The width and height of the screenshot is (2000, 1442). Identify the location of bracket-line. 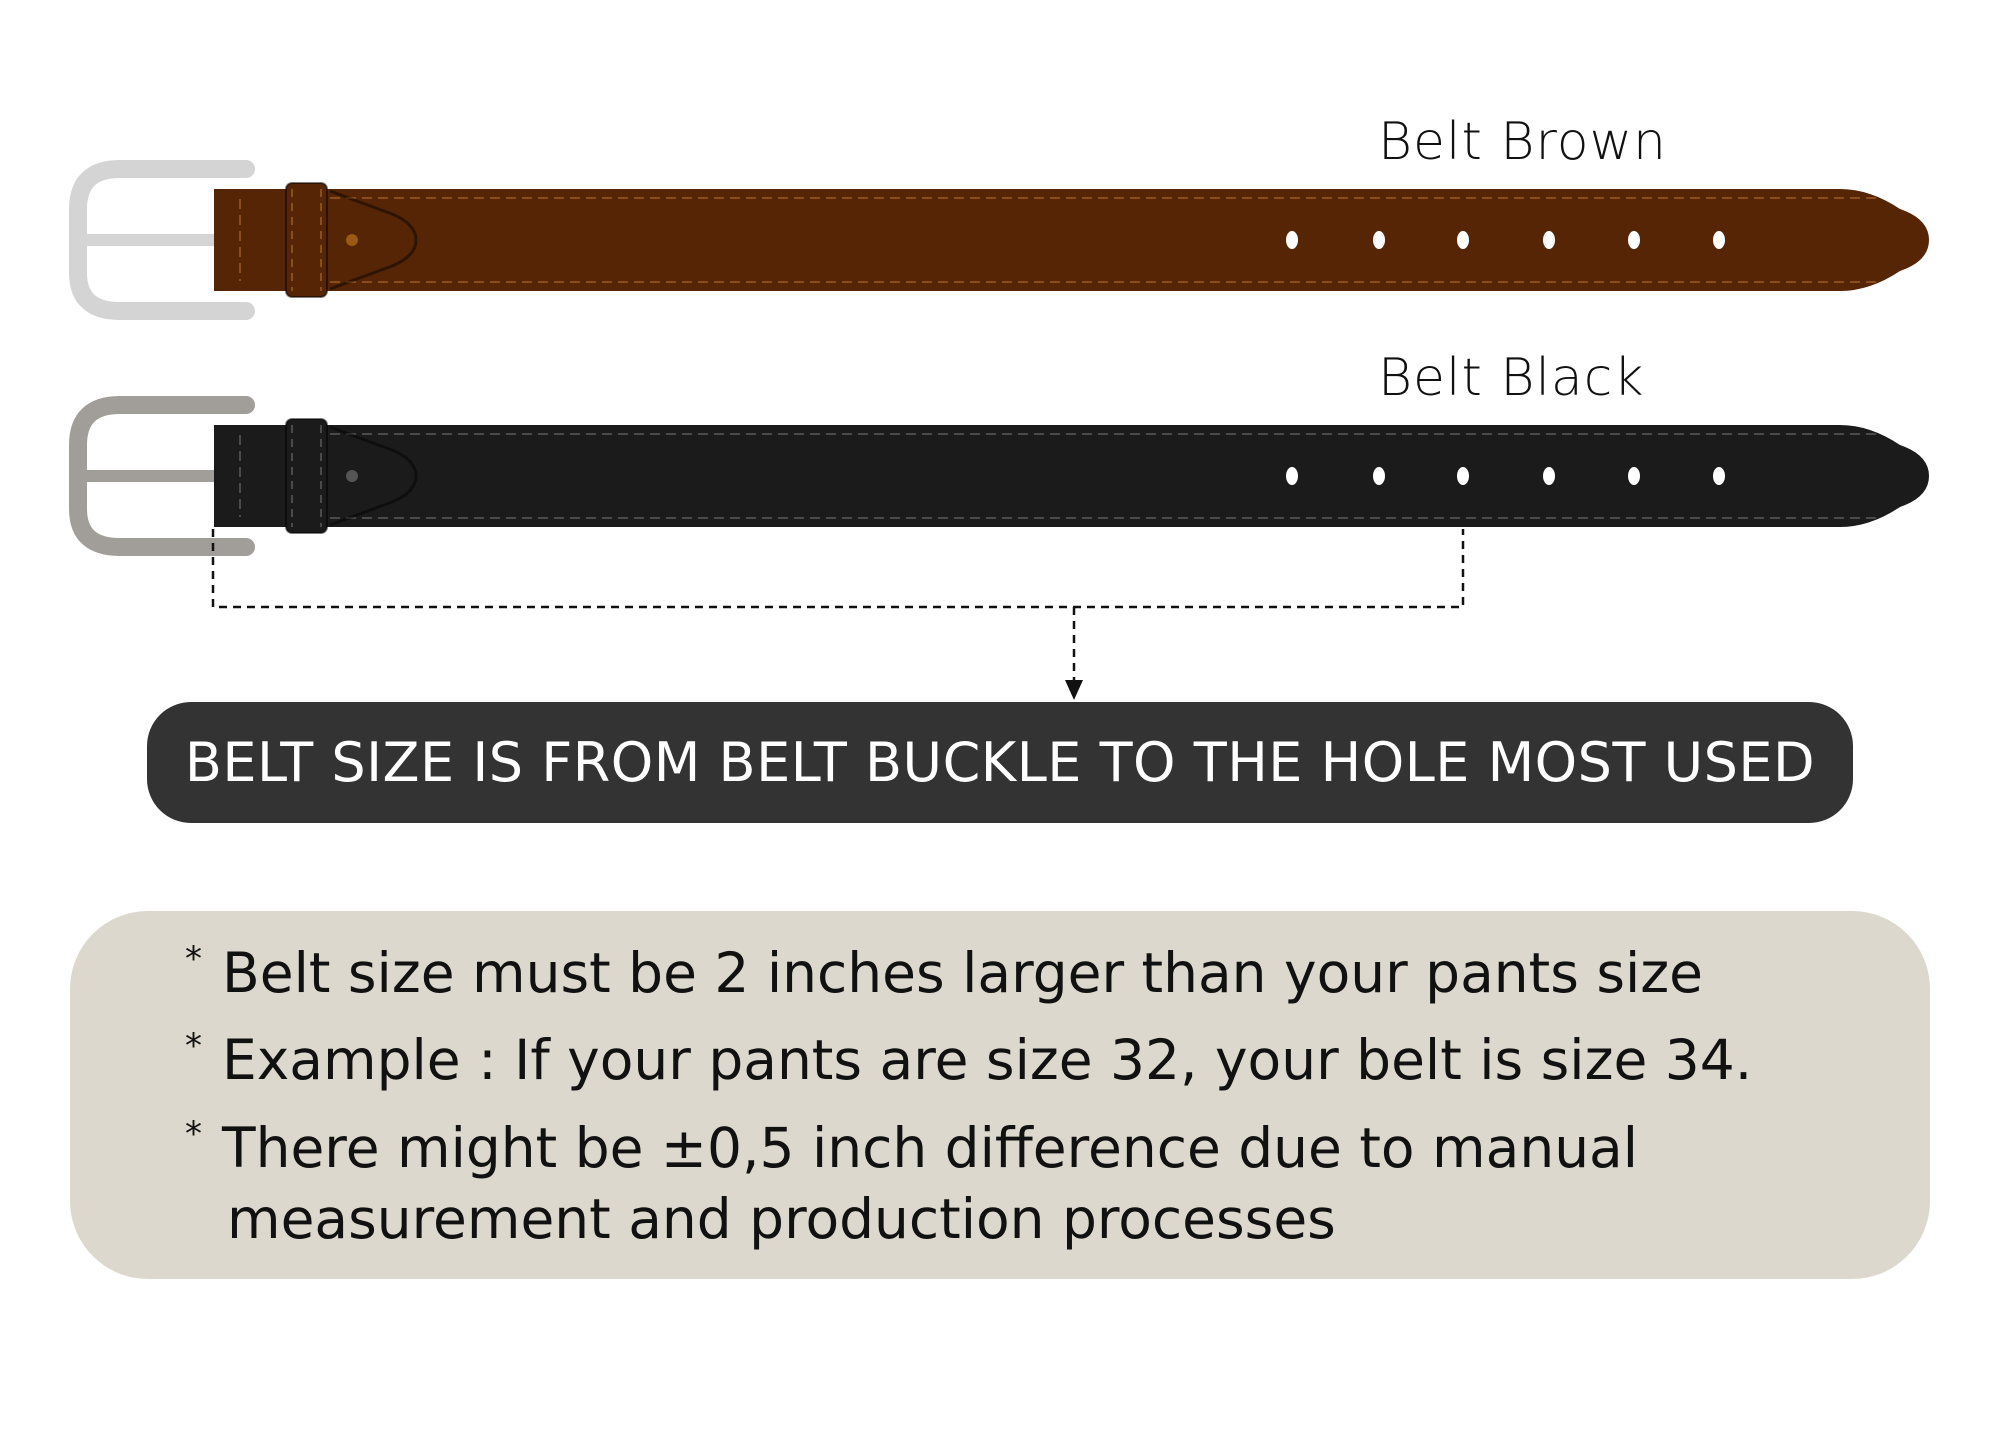
(838, 569).